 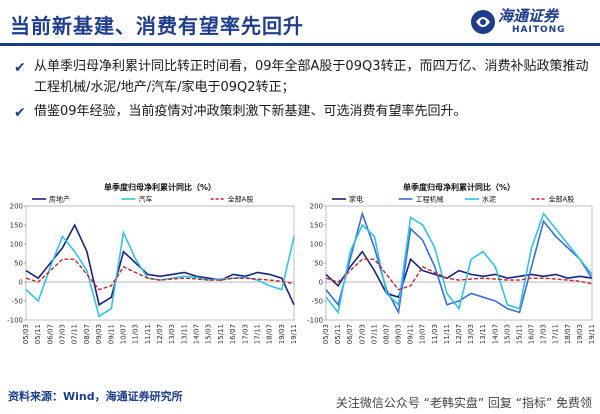 What do you see at coordinates (95, 396) in the screenshot?
I see `source-note: 资料来源：Wind，海通证券研究所` at bounding box center [95, 396].